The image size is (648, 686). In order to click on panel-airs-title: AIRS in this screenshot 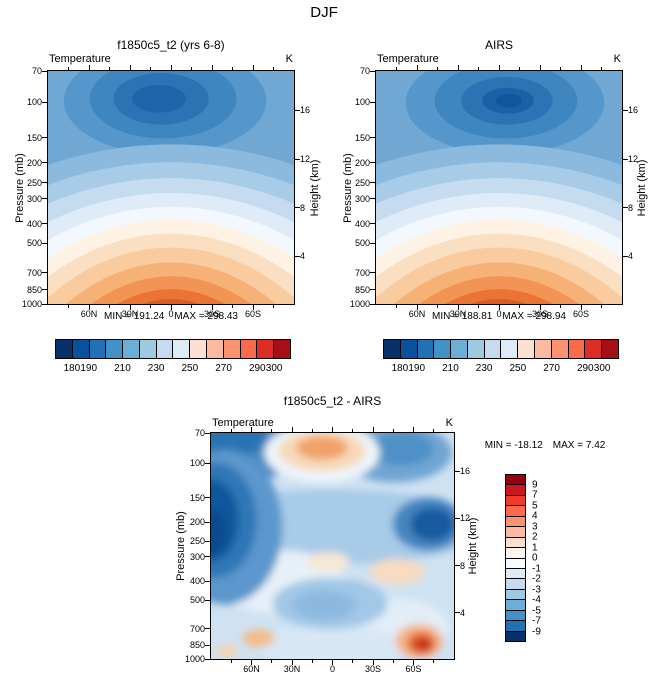, I will do `click(498, 45)`.